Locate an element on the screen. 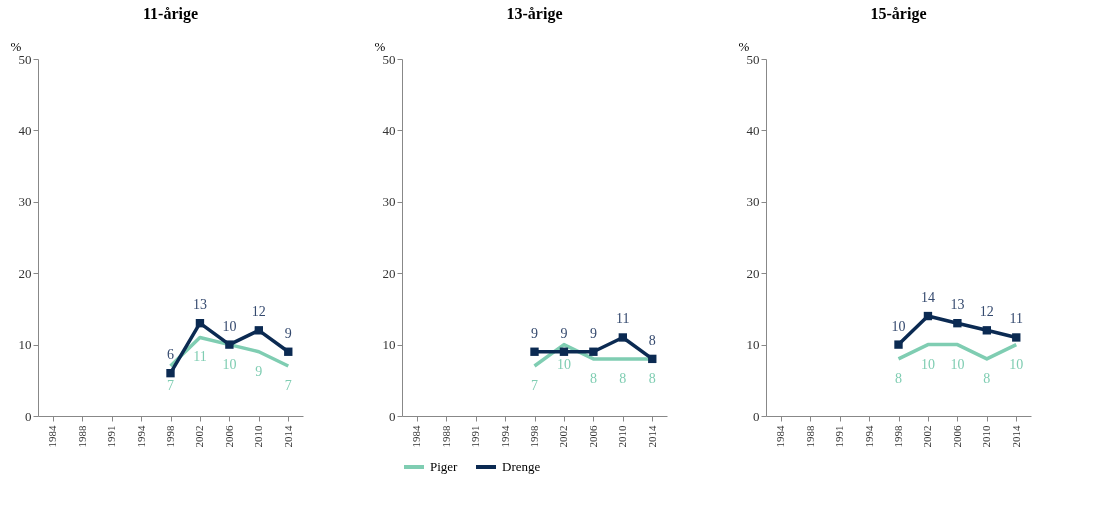 This screenshot has height=520, width=1093. chart-title: 15-årige is located at coordinates (898, 14).